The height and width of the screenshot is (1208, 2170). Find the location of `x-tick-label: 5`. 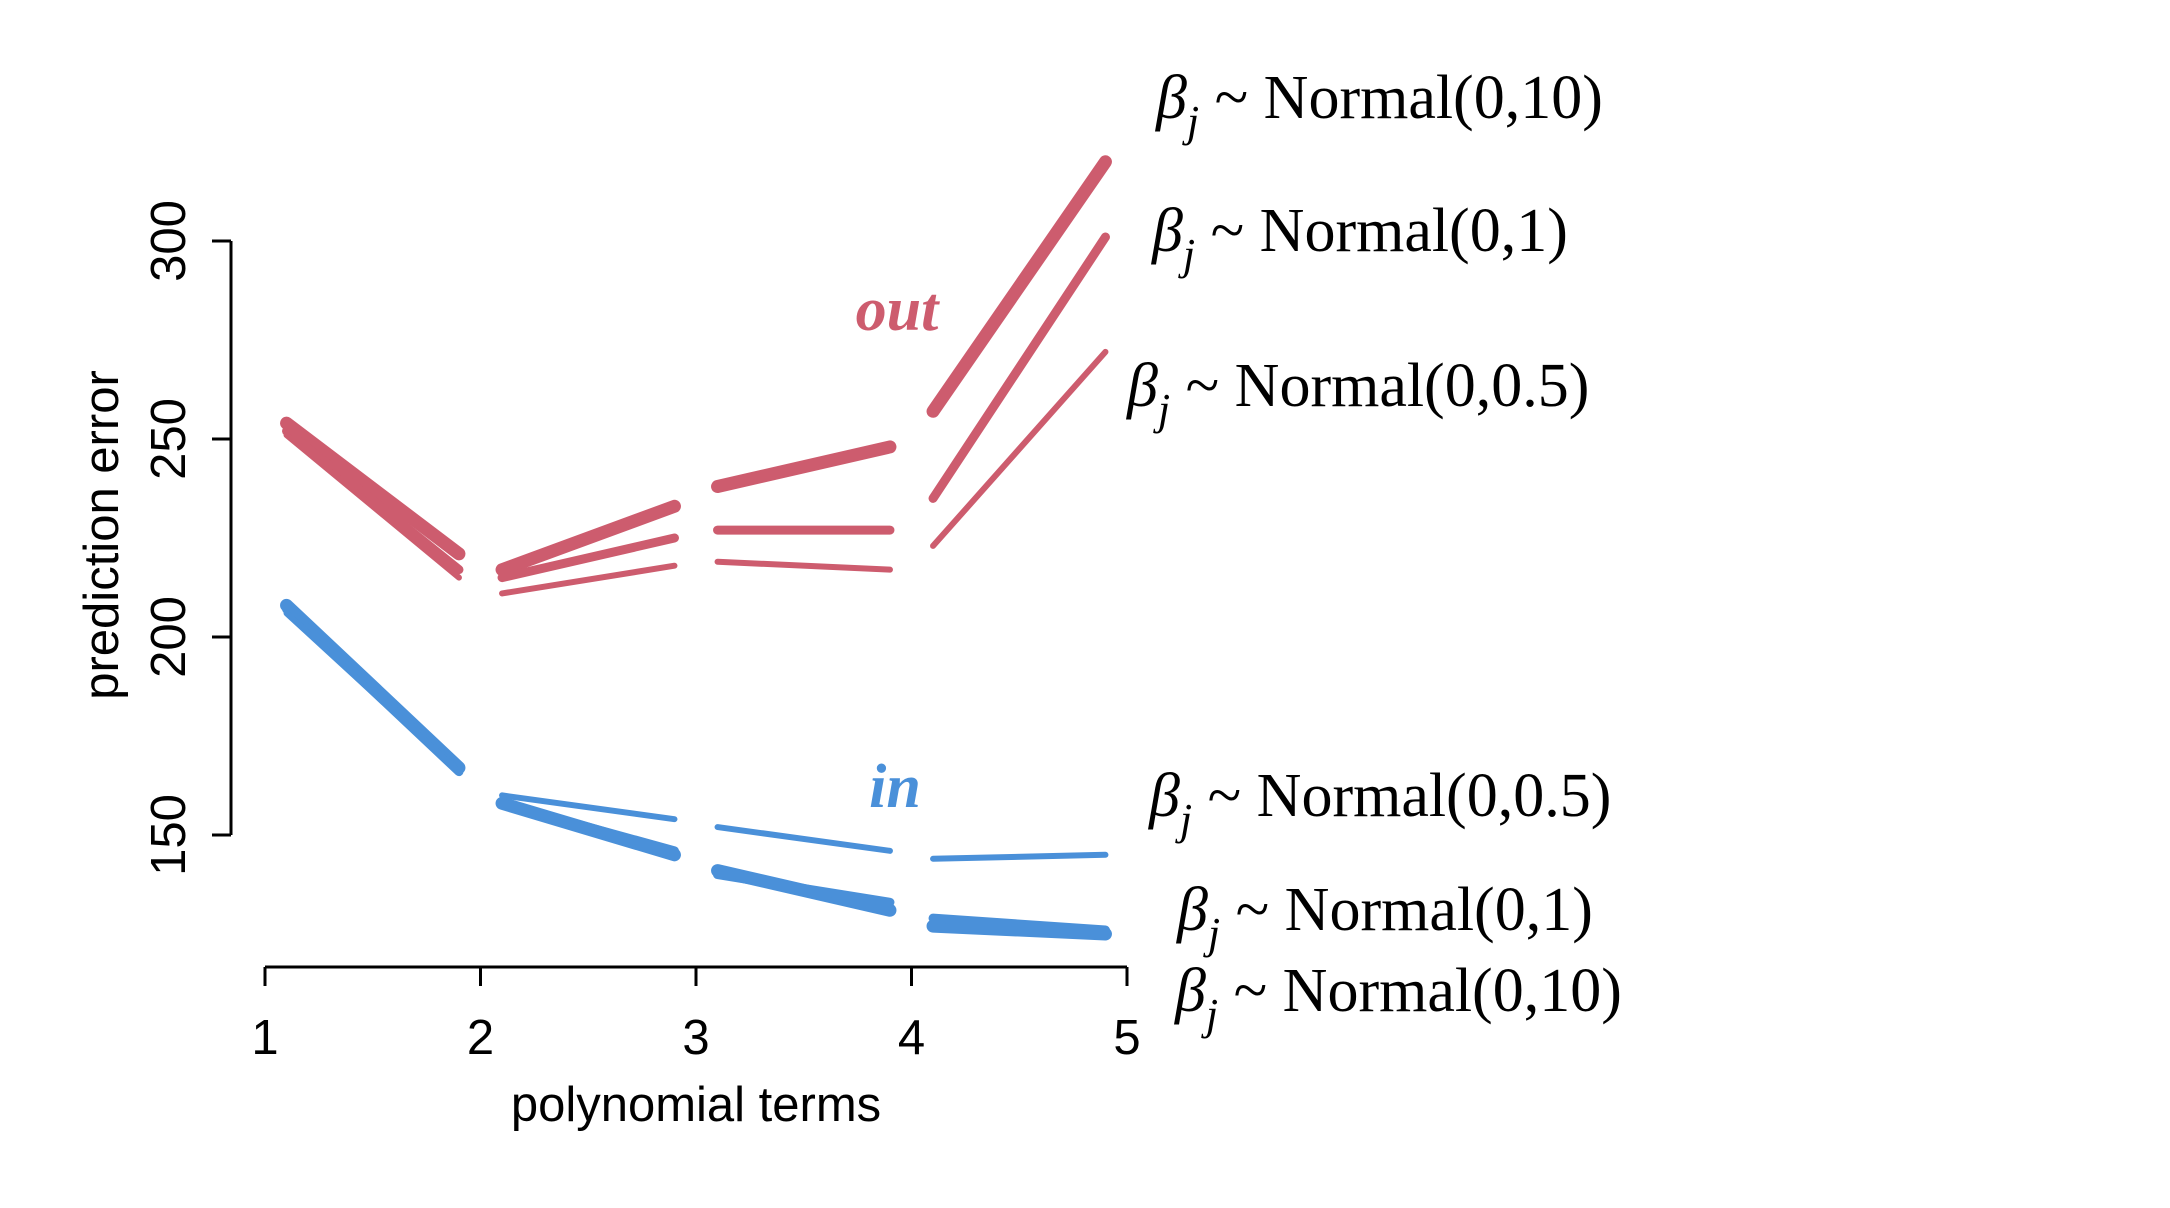

x-tick-label: 5 is located at coordinates (1126, 1038).